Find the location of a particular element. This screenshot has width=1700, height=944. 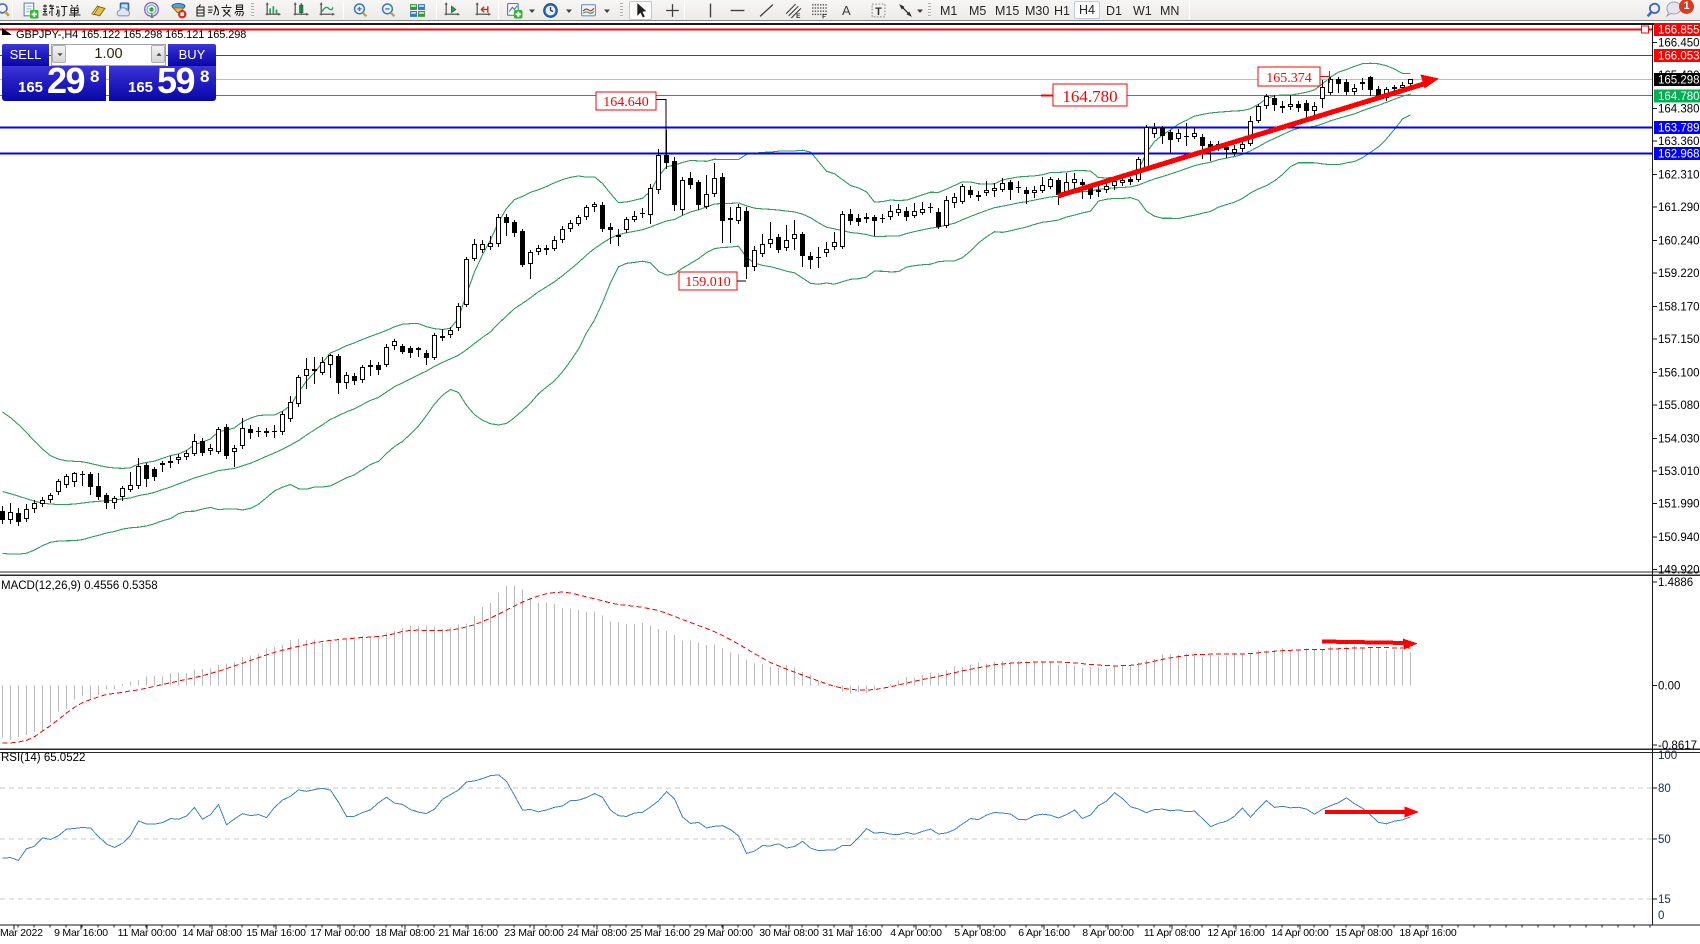

svg-text: 150.940 is located at coordinates (1679, 538).